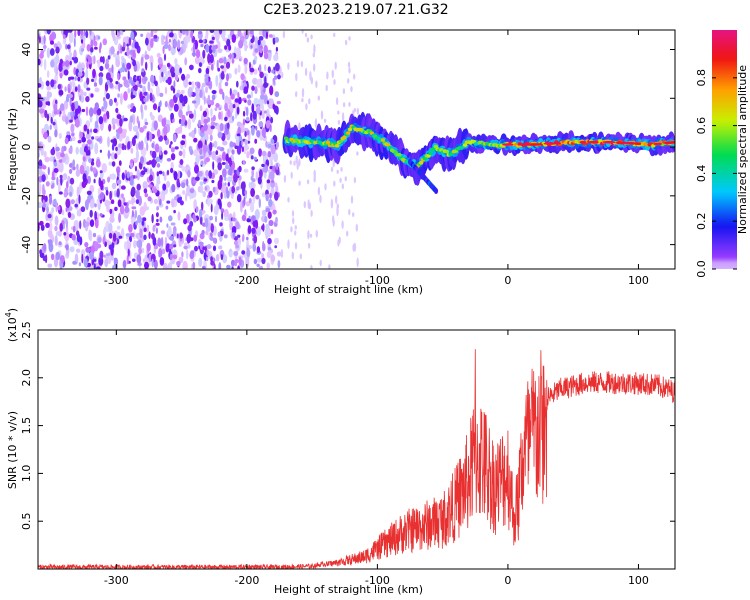 The height and width of the screenshot is (600, 750). What do you see at coordinates (701, 78) in the screenshot?
I see `colorbar-tick-label: 0.8` at bounding box center [701, 78].